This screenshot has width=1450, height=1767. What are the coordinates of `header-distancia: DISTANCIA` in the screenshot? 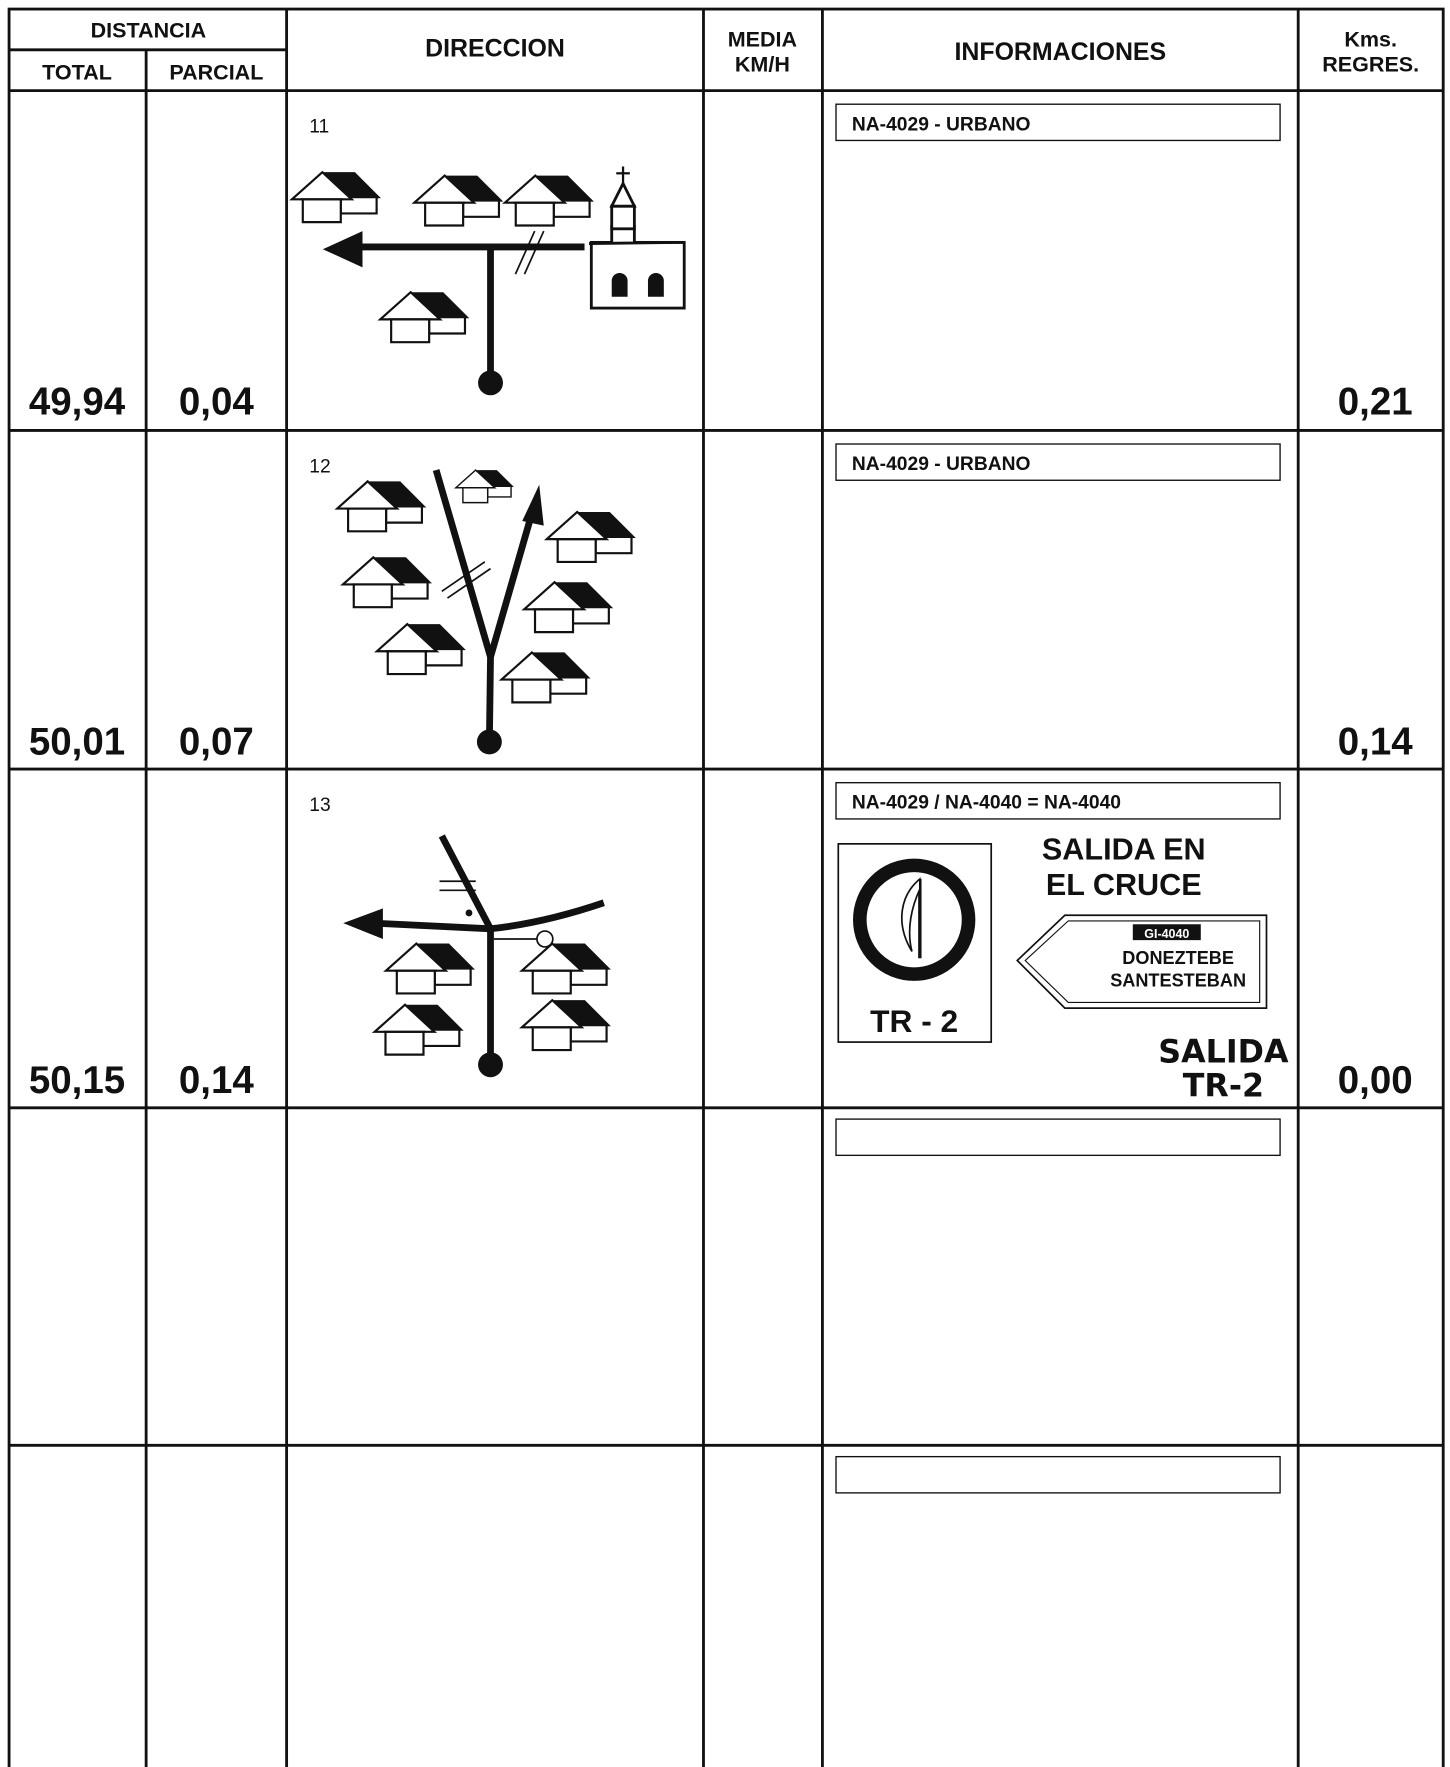 It's located at (149, 30).